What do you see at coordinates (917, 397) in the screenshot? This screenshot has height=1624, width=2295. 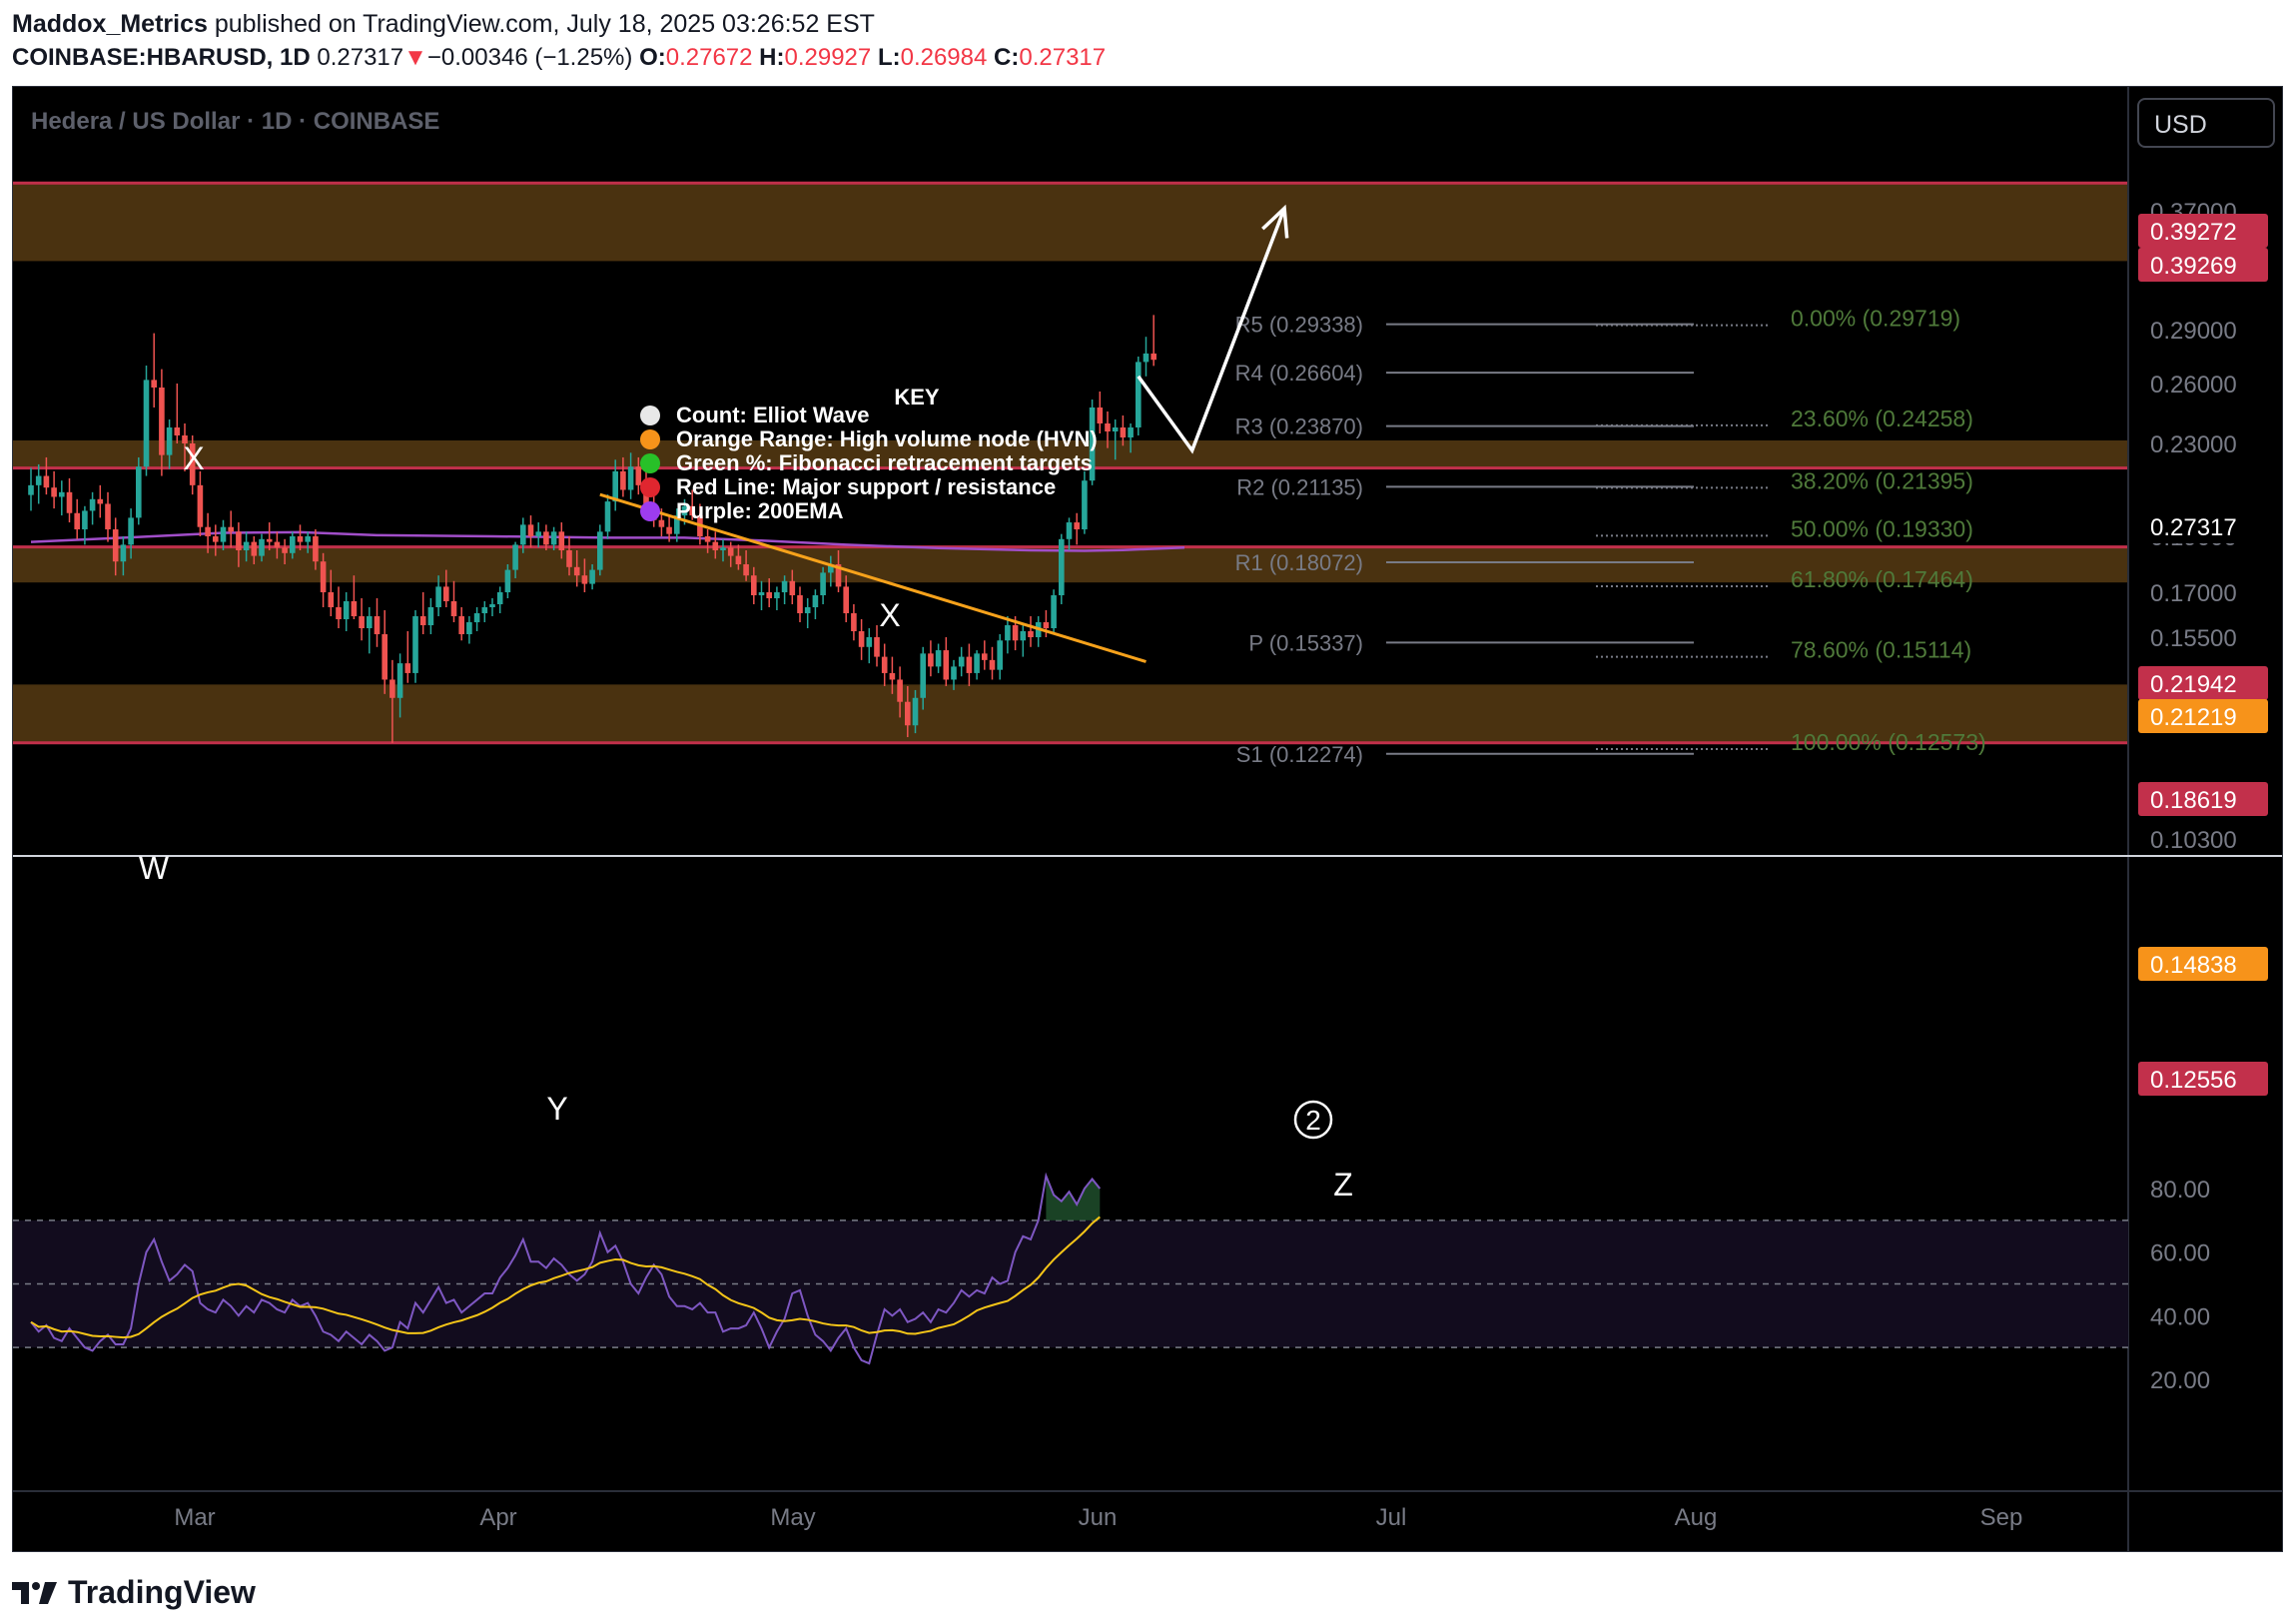 I see `key-title: KEY` at bounding box center [917, 397].